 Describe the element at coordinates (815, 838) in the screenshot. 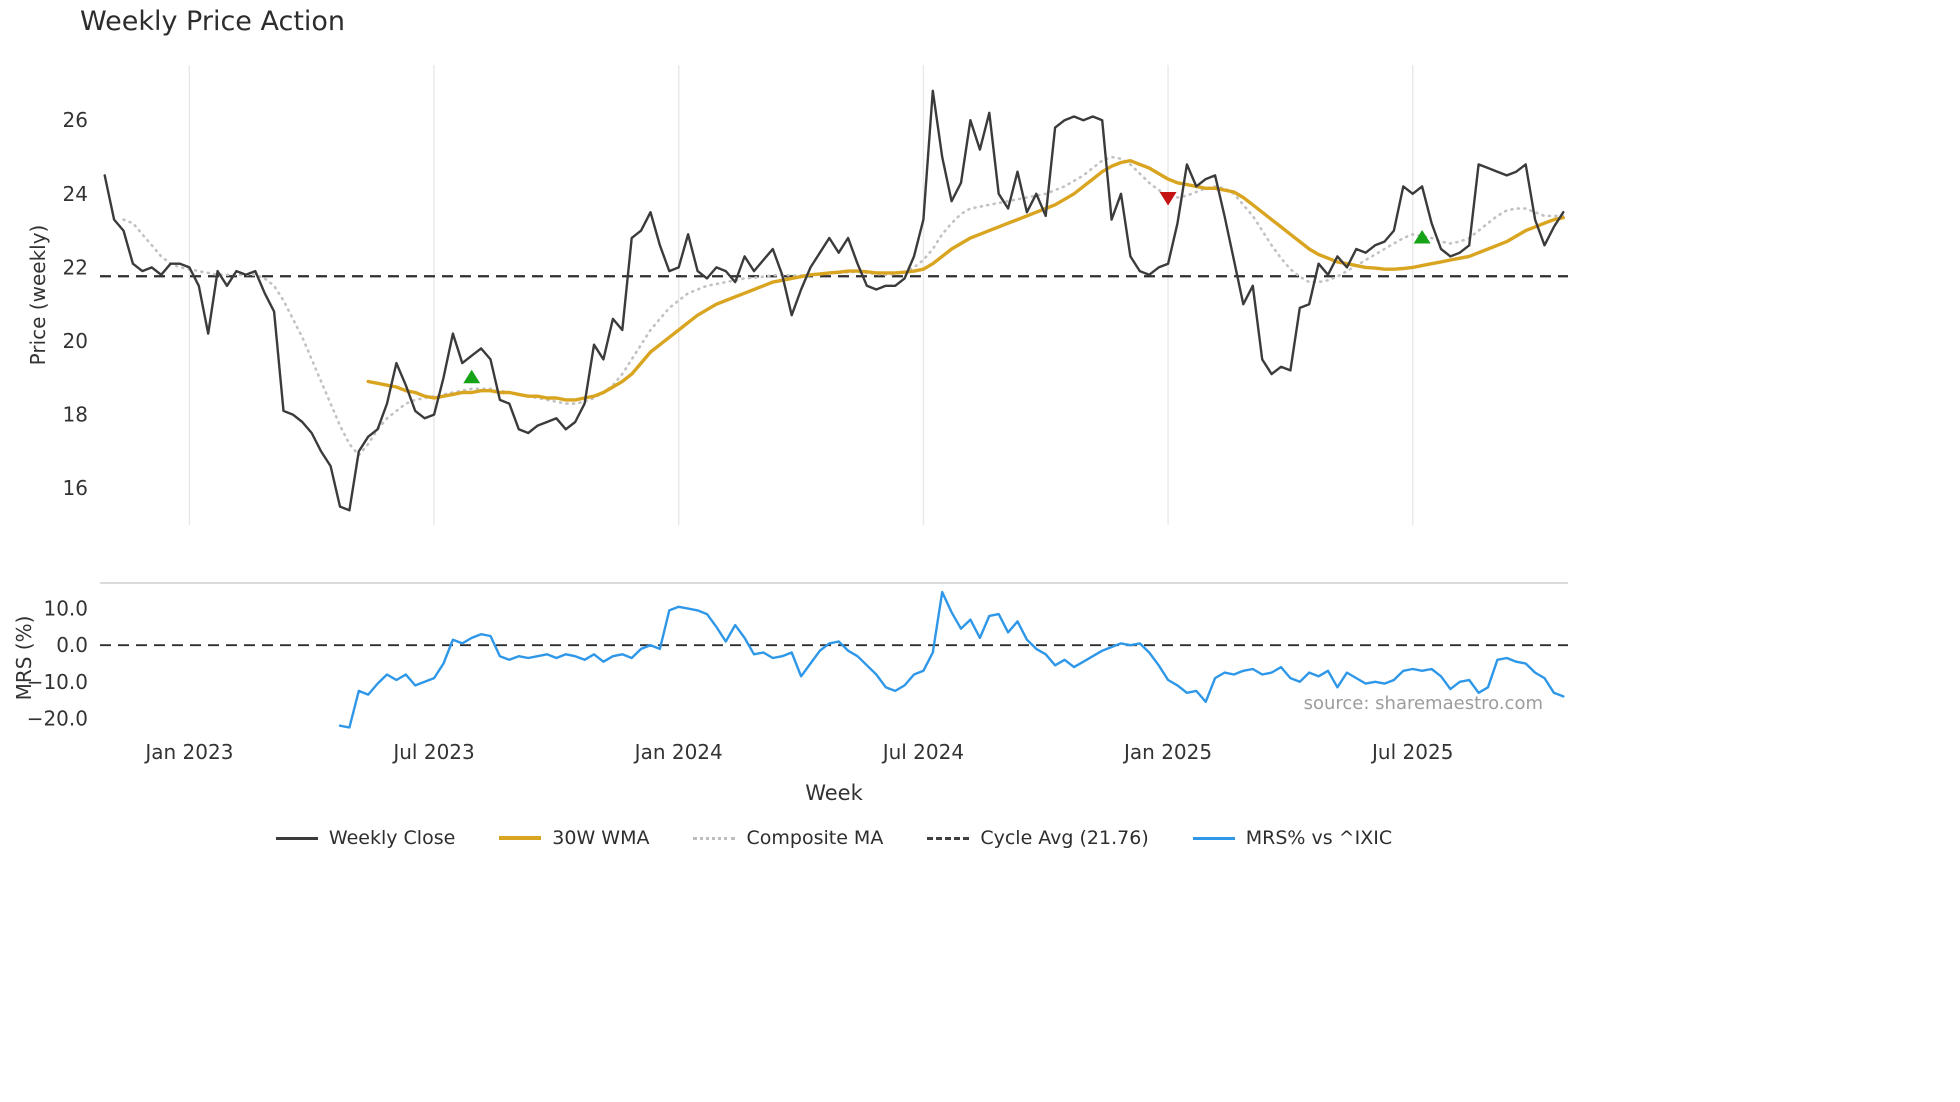

I see `legend-label-composite-ma: Composite MA` at that location.